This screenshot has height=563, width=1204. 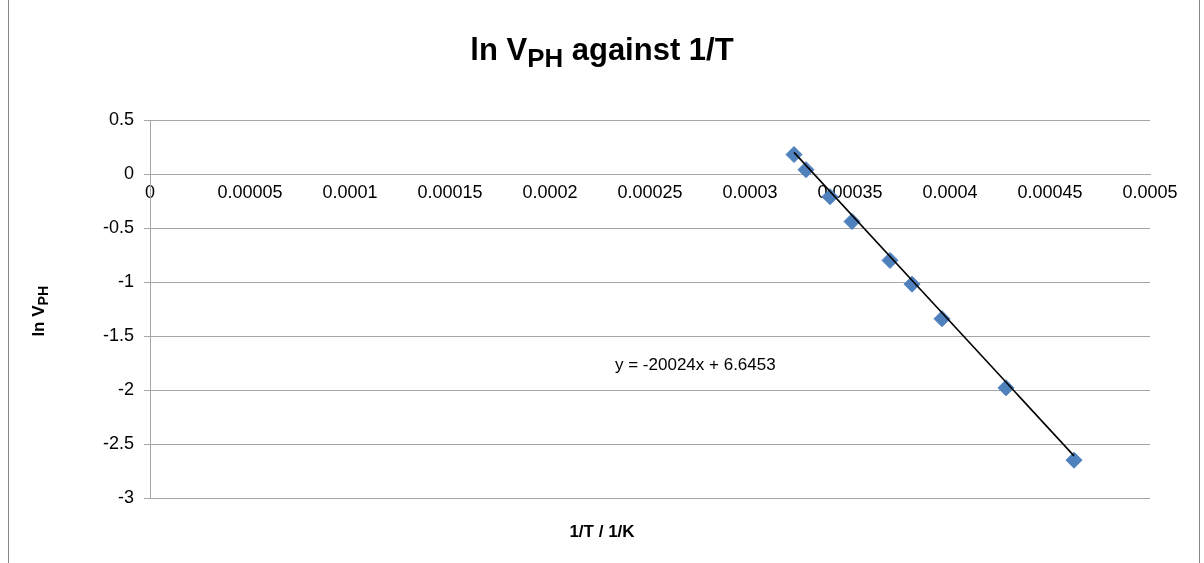 I want to click on x-tick-label: 0.0004, so click(x=950, y=191).